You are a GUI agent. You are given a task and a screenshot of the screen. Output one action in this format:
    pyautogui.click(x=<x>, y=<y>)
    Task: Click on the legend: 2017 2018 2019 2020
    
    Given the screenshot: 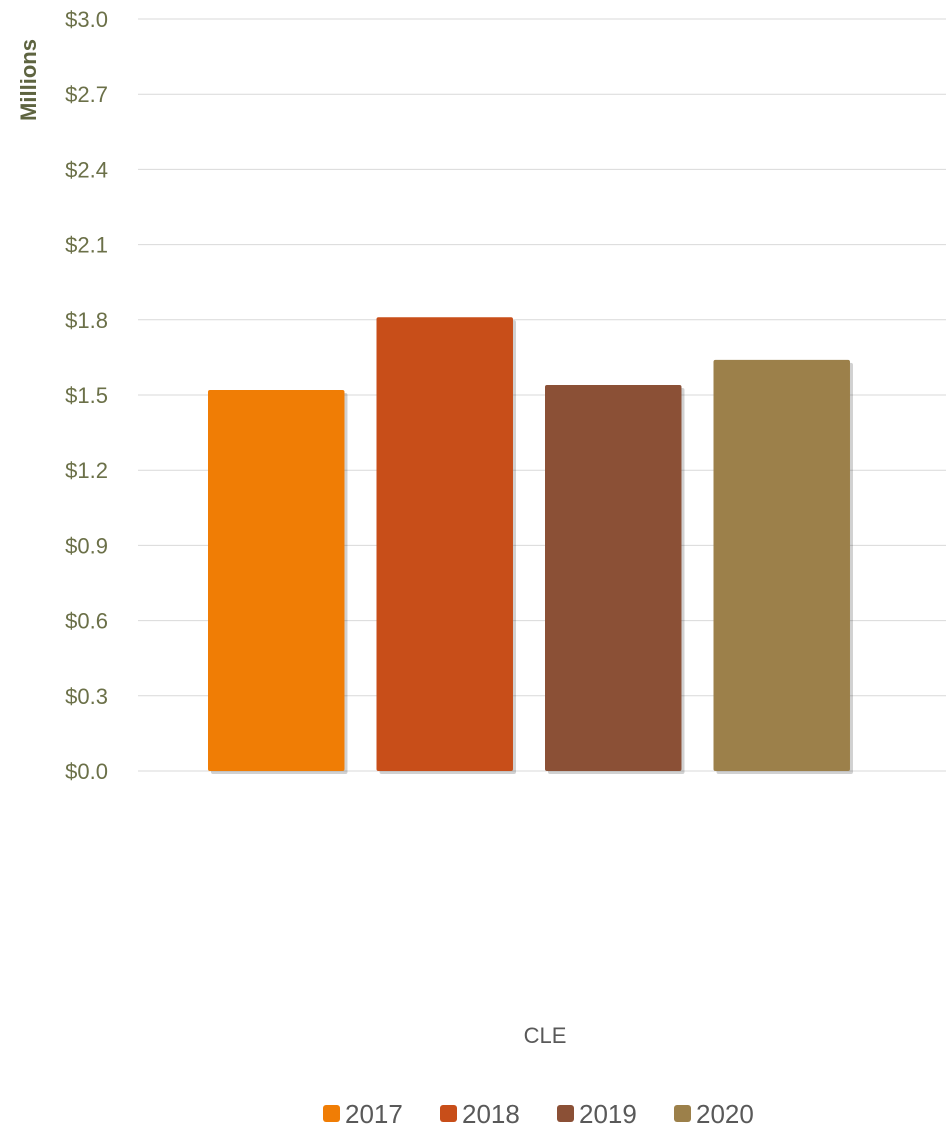 What is the action you would take?
    pyautogui.click(x=538, y=1114)
    